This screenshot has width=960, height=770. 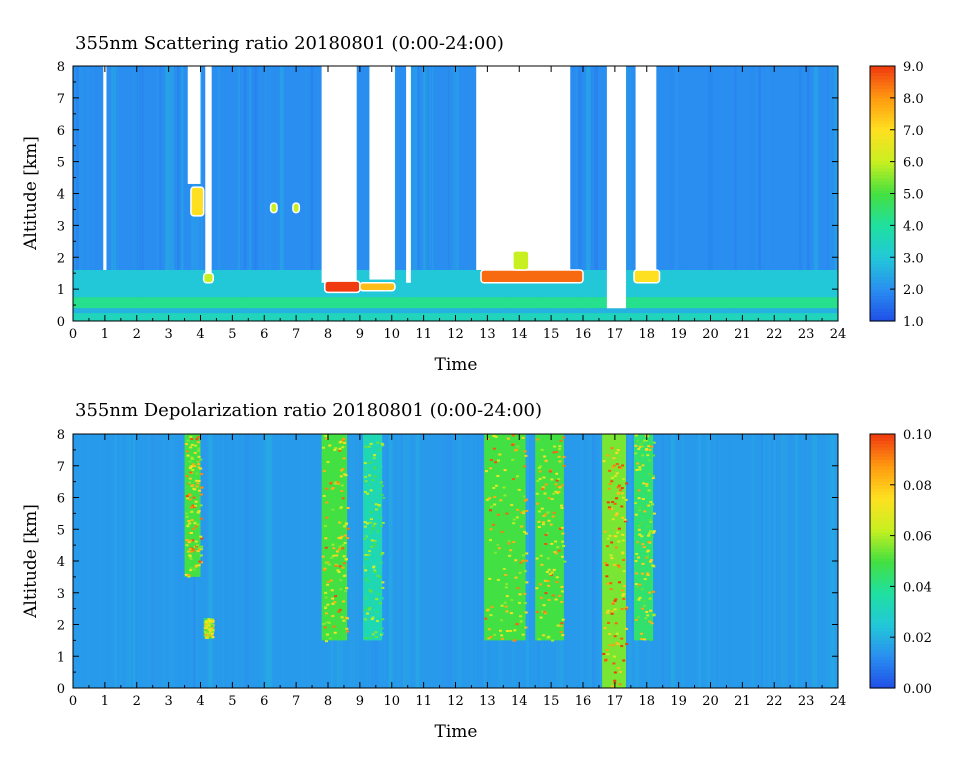 What do you see at coordinates (742, 334) in the screenshot?
I see `x-tick-label: 21` at bounding box center [742, 334].